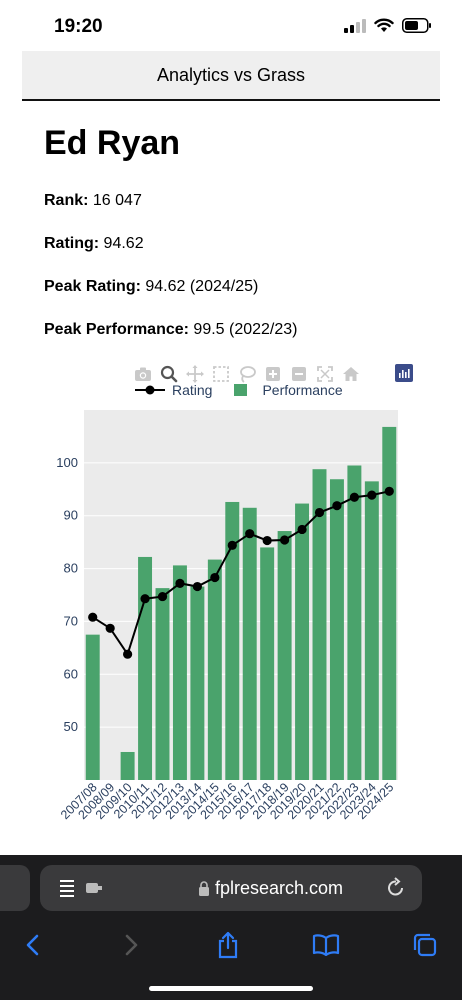 The height and width of the screenshot is (1000, 462). I want to click on status-icons, so click(388, 25).